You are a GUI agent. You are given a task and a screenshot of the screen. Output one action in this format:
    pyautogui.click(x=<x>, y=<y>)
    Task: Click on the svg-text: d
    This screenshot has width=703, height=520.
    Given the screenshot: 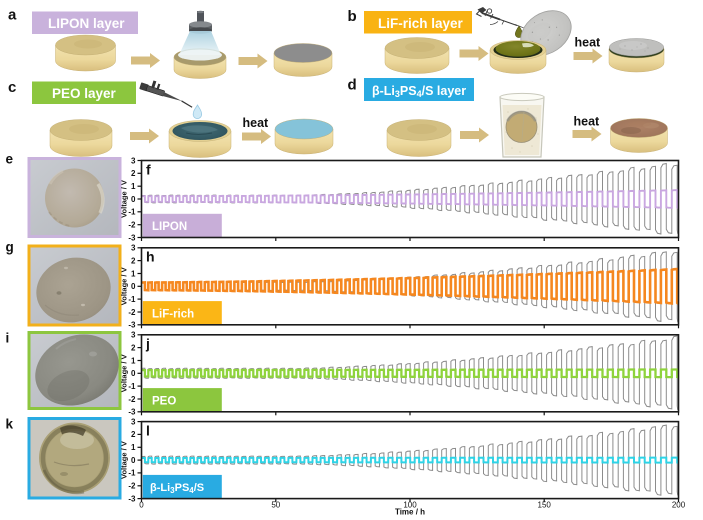 What is the action you would take?
    pyautogui.click(x=352, y=85)
    